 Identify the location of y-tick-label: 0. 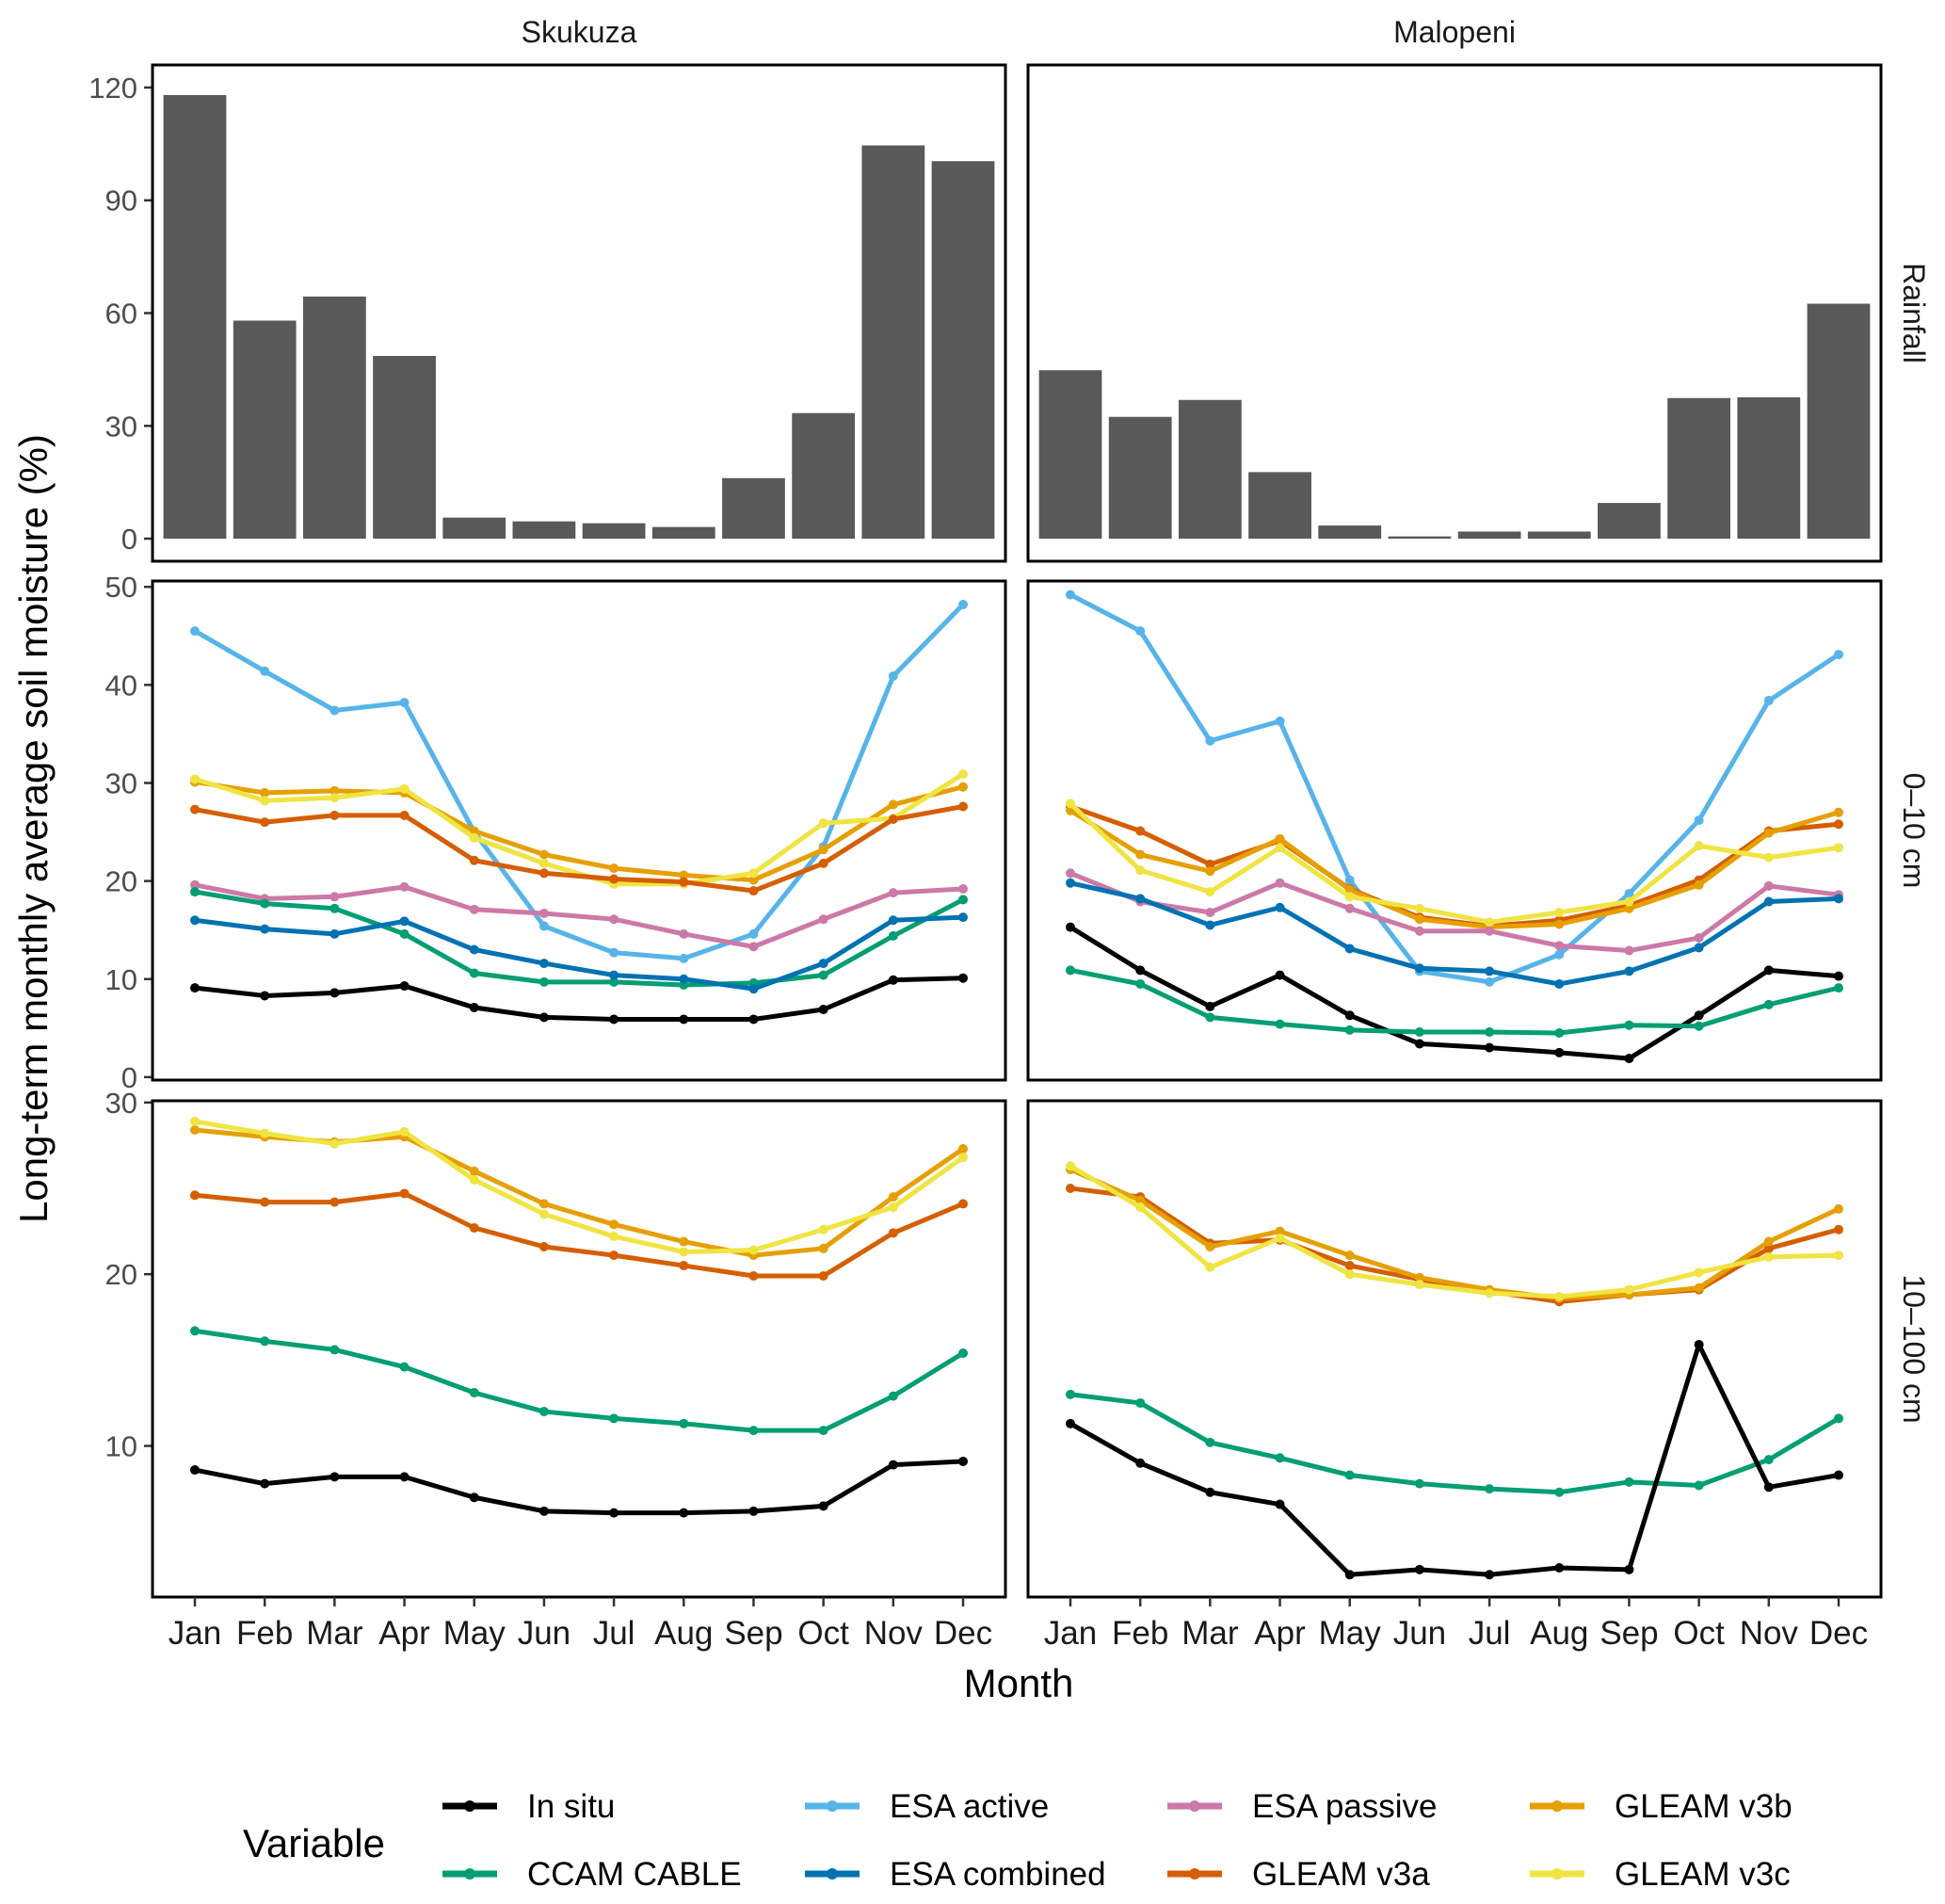
(129, 1077).